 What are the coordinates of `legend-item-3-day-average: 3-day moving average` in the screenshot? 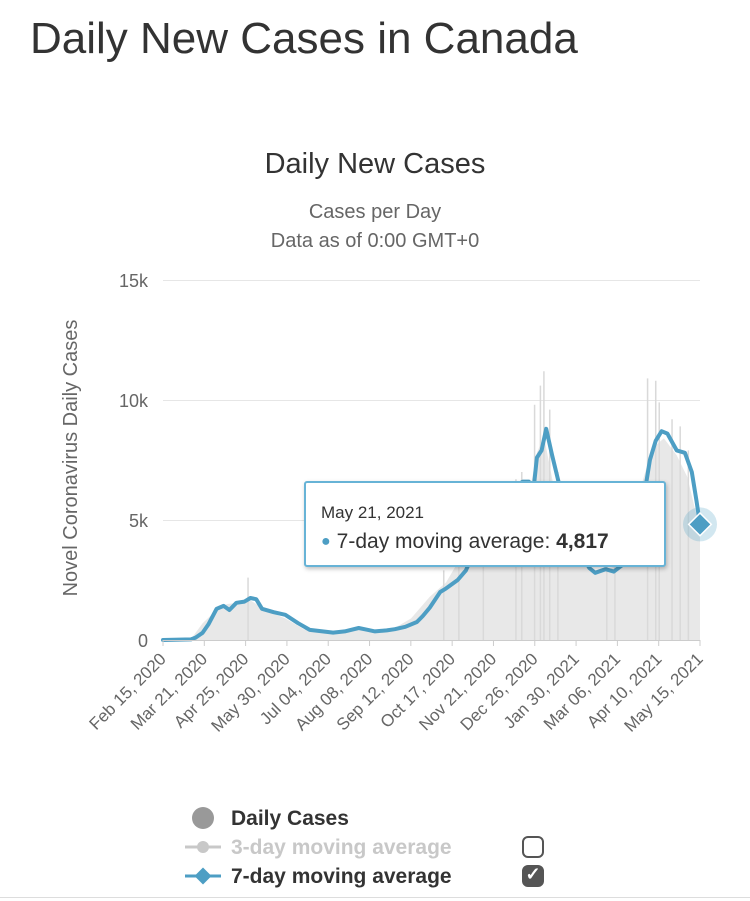 It's located at (375, 848).